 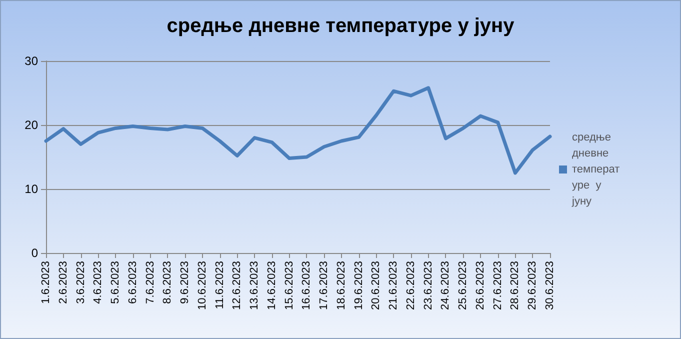 I want to click on x-tick-label: 26.6.2023, so click(x=480, y=285).